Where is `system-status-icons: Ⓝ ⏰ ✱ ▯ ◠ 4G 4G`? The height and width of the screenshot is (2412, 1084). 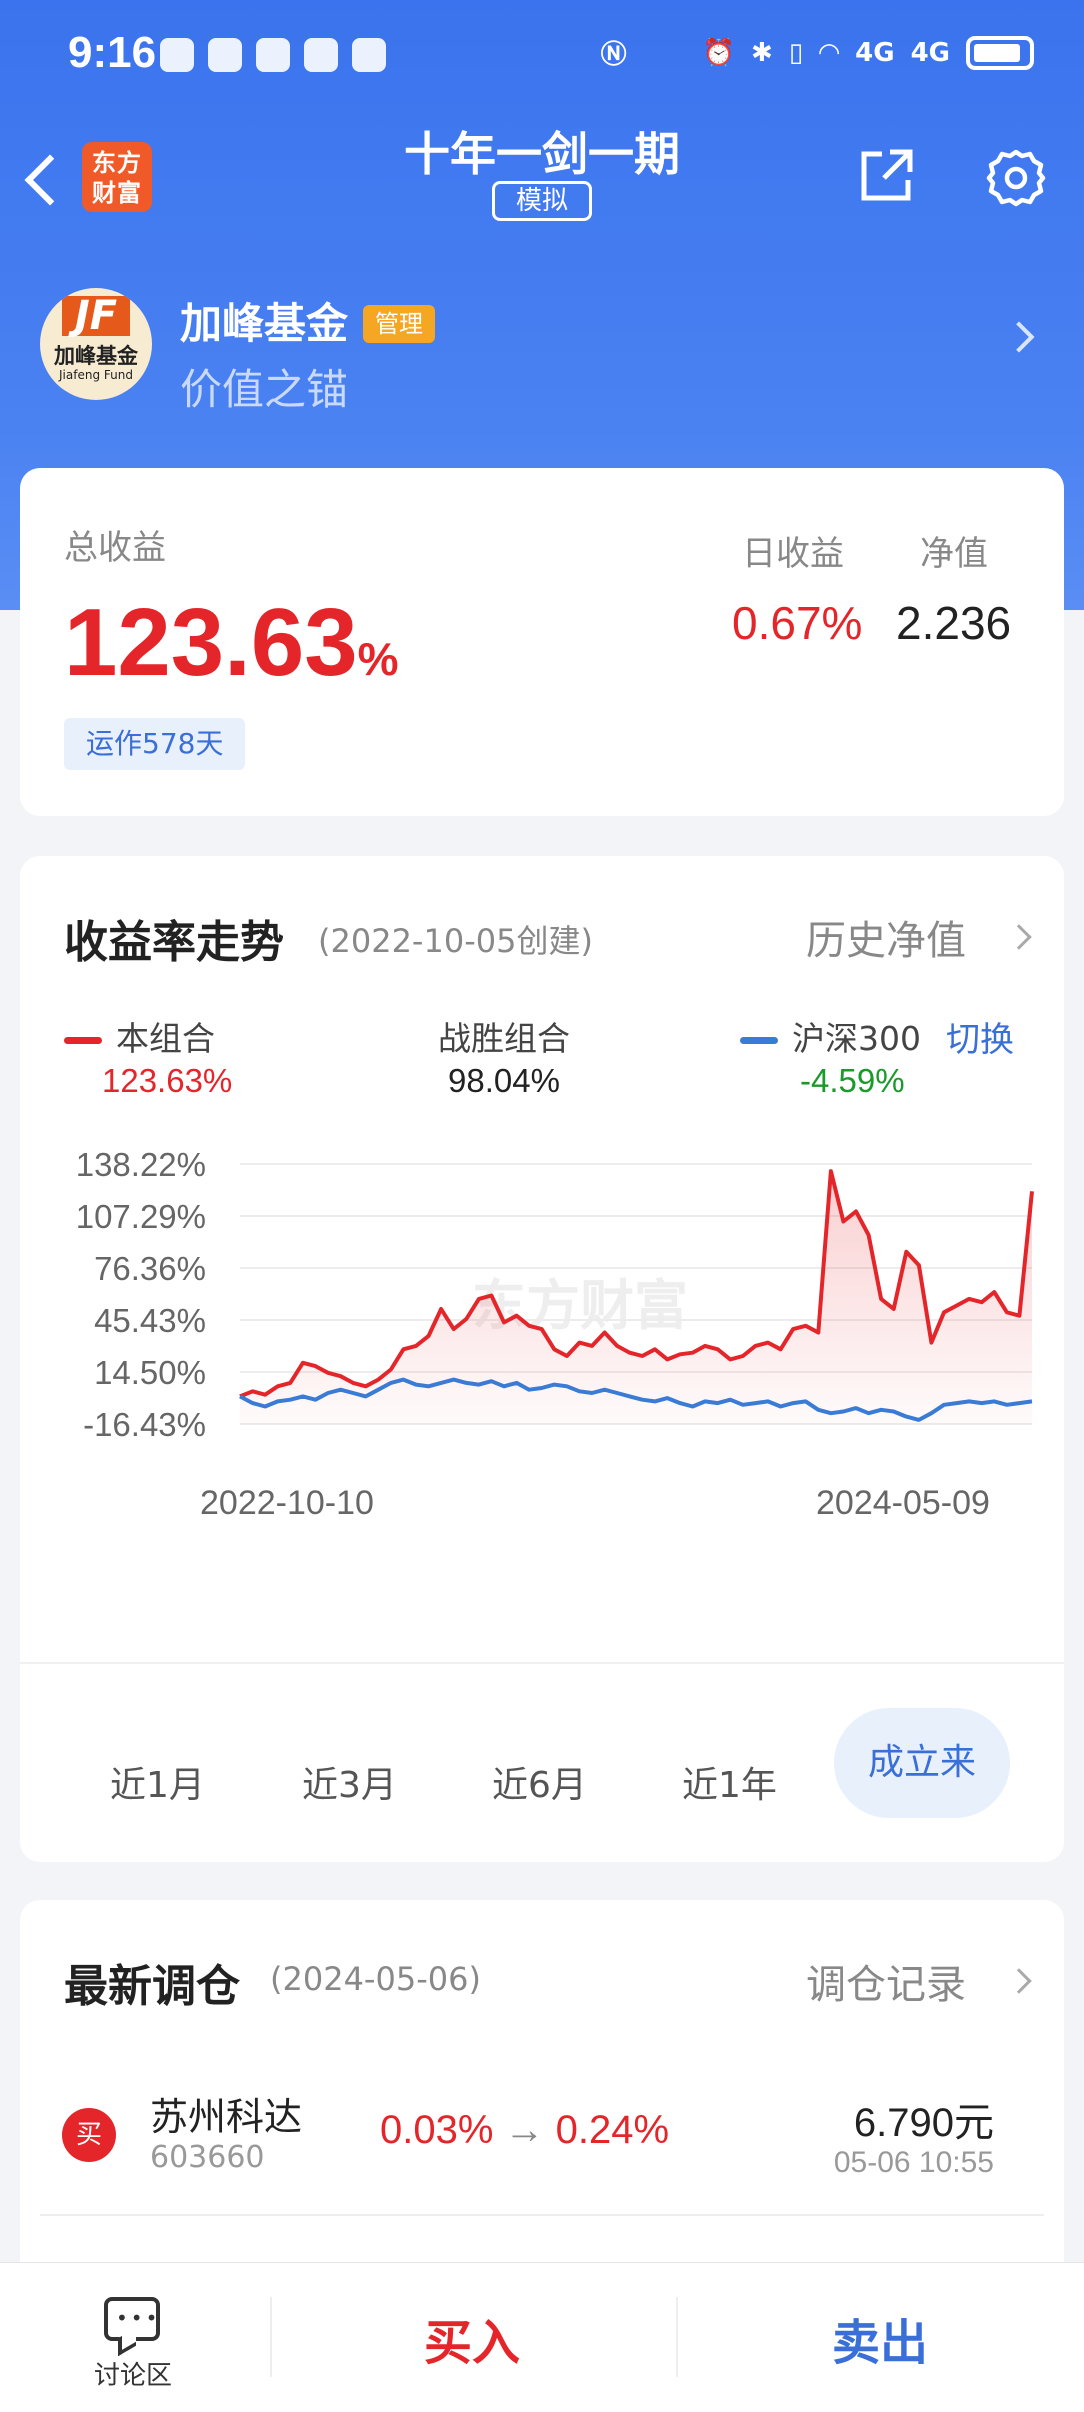 system-status-icons: Ⓝ ⏰ ✱ ▯ ◠ 4G 4G is located at coordinates (817, 52).